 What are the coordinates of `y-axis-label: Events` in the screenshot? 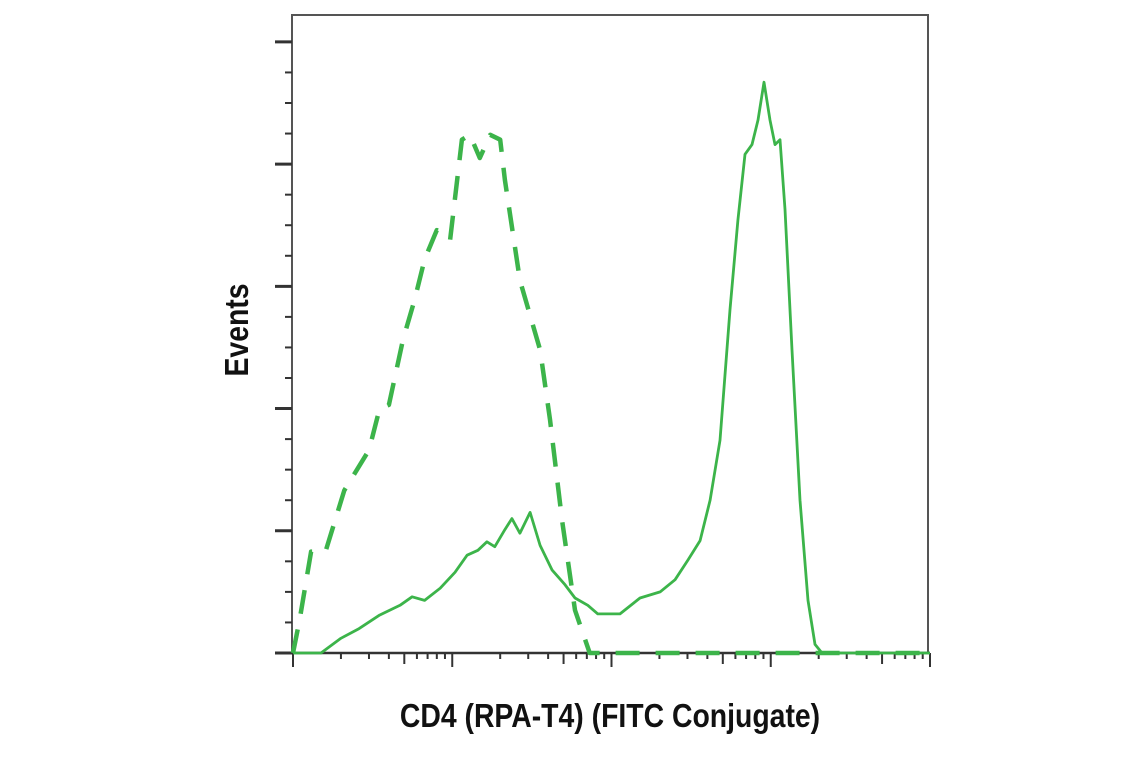 It's located at (237, 329).